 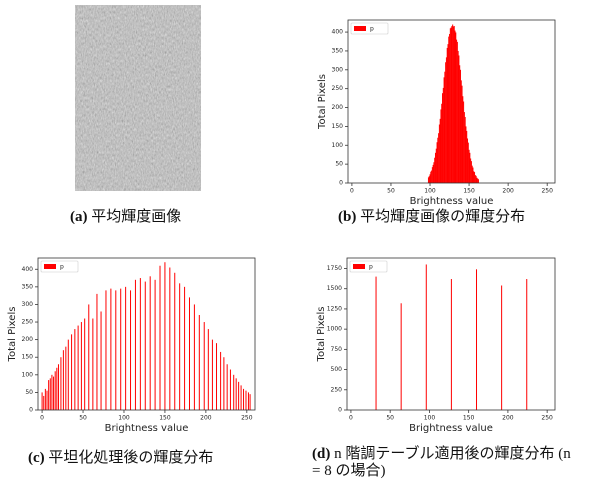 What do you see at coordinates (337, 349) in the screenshot?
I see `y-tick-label: 750` at bounding box center [337, 349].